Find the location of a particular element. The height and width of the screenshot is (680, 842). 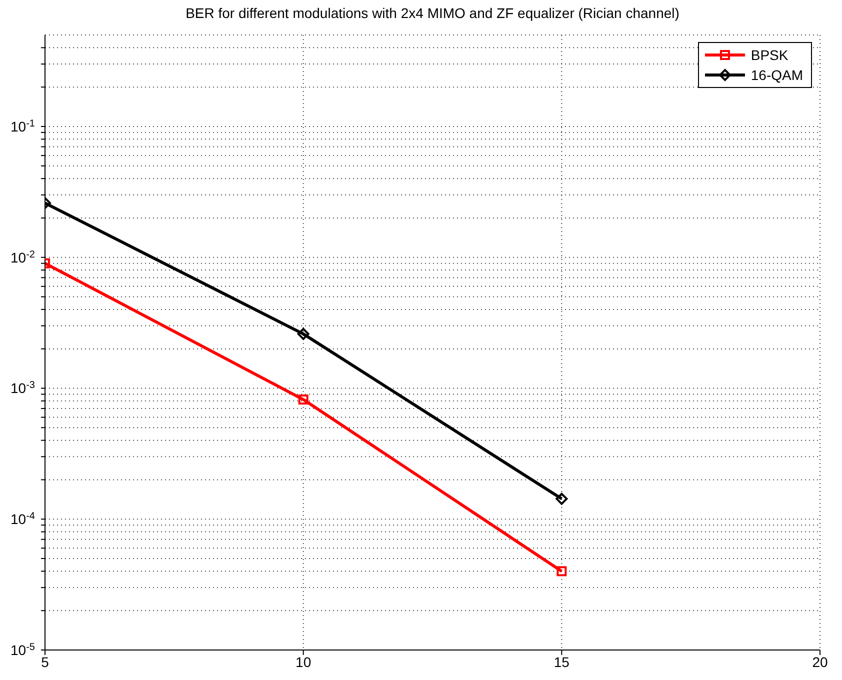

chart-title: BER for different modulations with 2x4 MIMO and ZF equalizer (Rician channel) is located at coordinates (432, 13).